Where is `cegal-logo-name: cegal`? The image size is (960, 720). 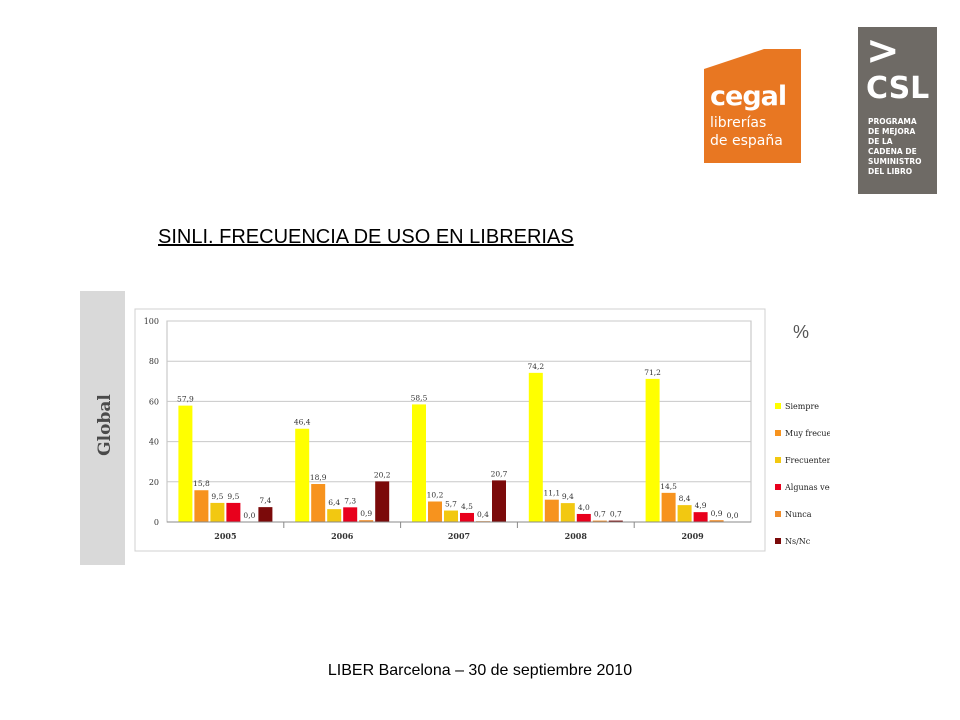 cegal-logo-name: cegal is located at coordinates (748, 96).